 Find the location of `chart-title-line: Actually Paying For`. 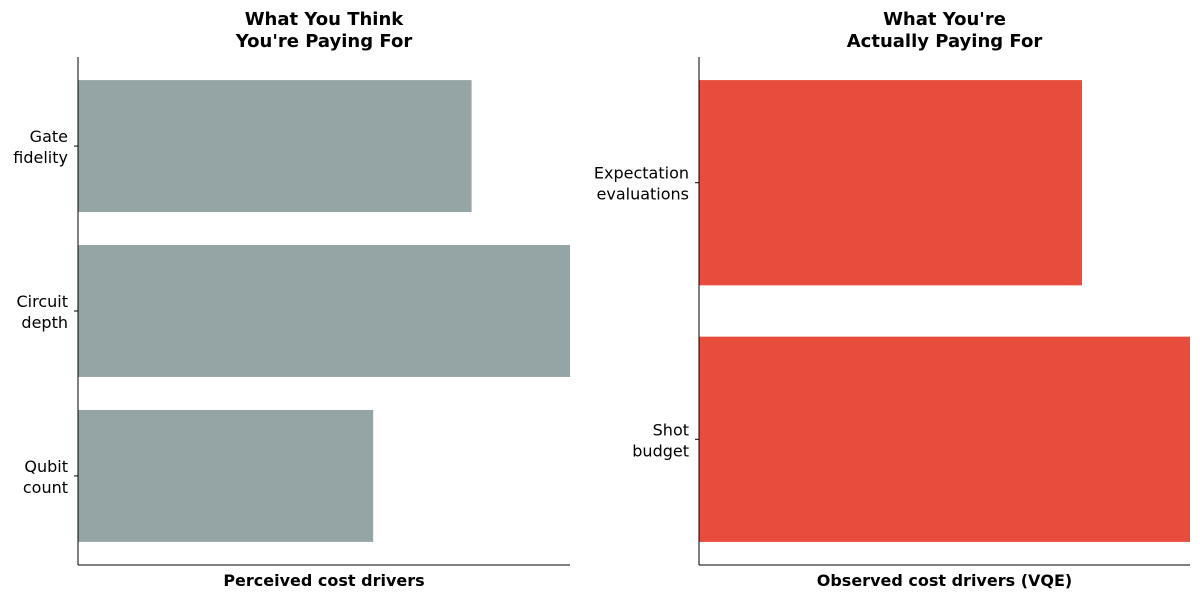

chart-title-line: Actually Paying For is located at coordinates (945, 41).